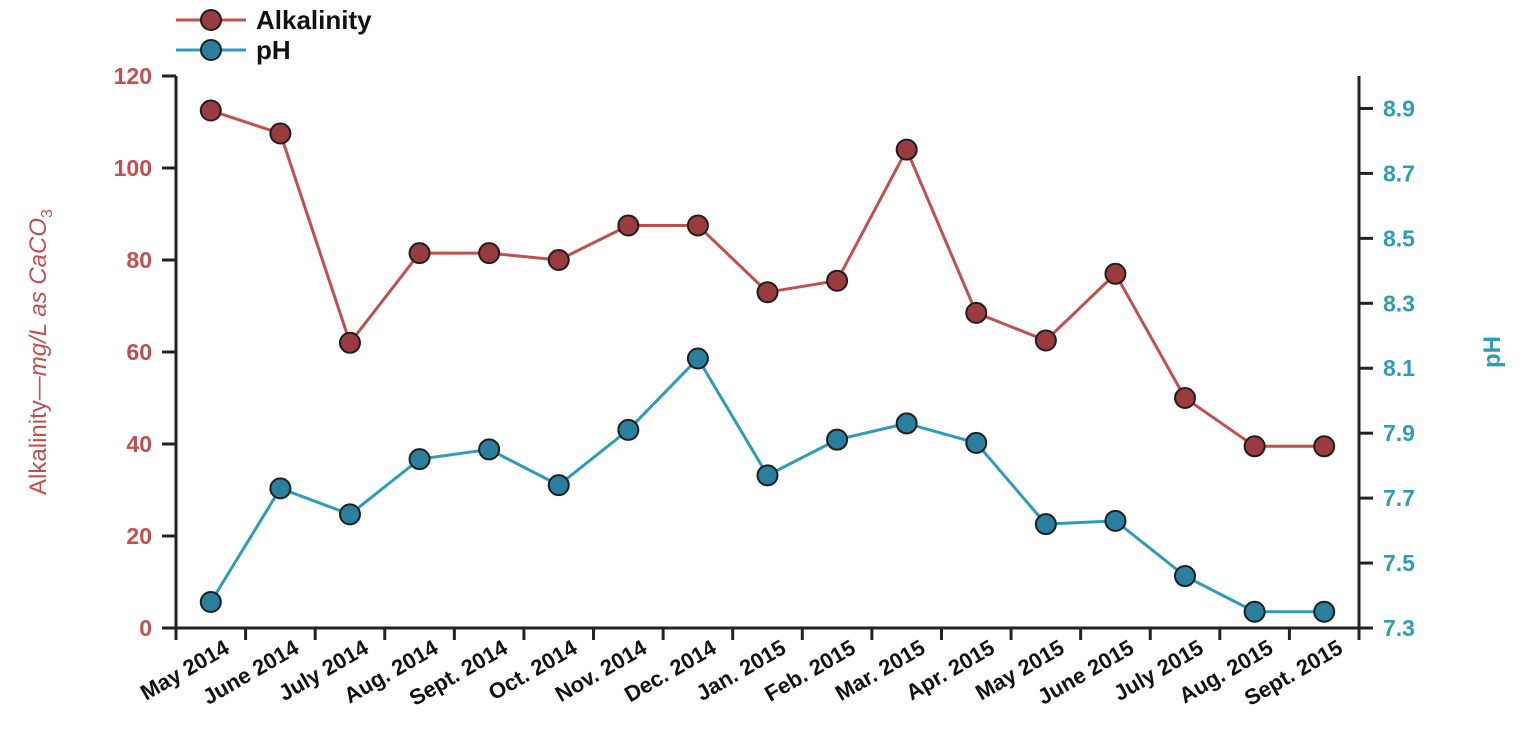 The image size is (1524, 754). What do you see at coordinates (1399, 173) in the screenshot?
I see `right-tick-label: 8.7` at bounding box center [1399, 173].